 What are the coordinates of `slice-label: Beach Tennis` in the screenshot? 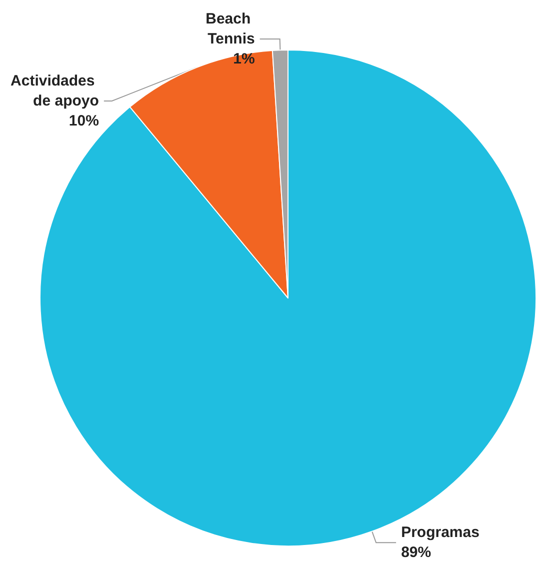 It's located at (230, 29).